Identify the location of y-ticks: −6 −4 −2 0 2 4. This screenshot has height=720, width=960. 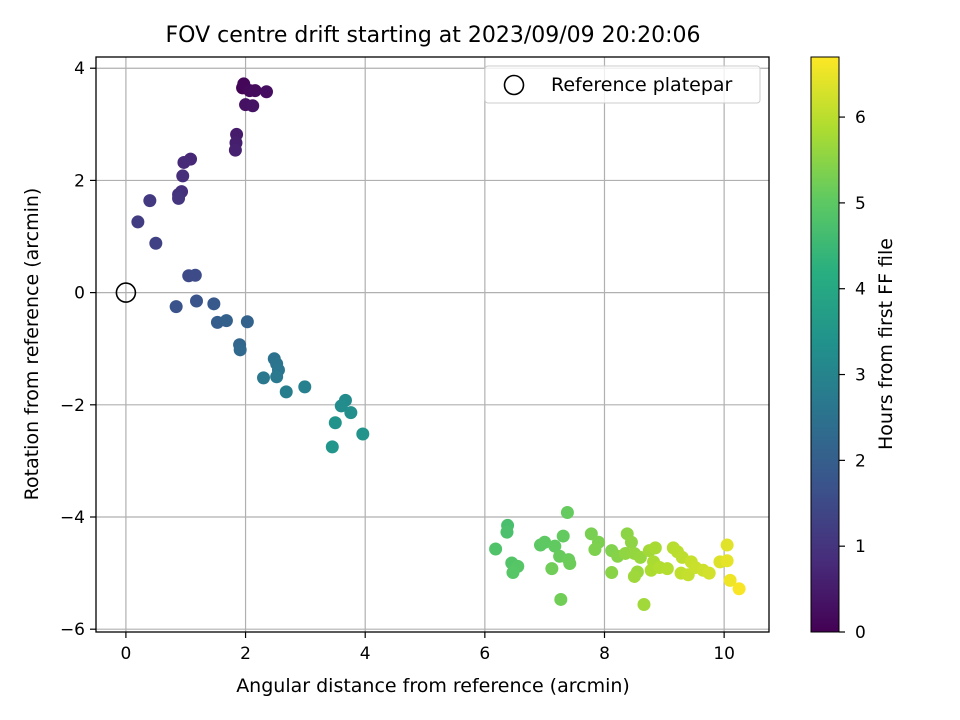
(78, 349).